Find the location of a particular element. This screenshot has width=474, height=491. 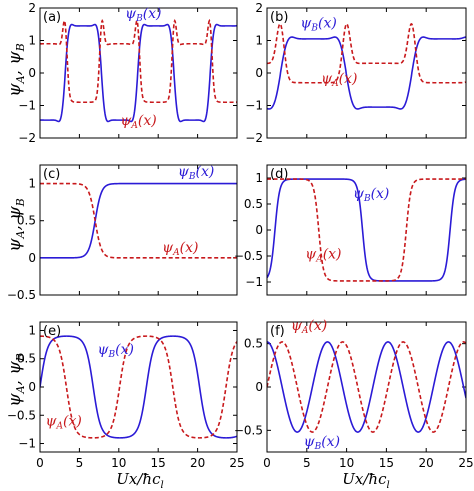

y-axis-label-top: ψA, ψB is located at coordinates (16, 70).